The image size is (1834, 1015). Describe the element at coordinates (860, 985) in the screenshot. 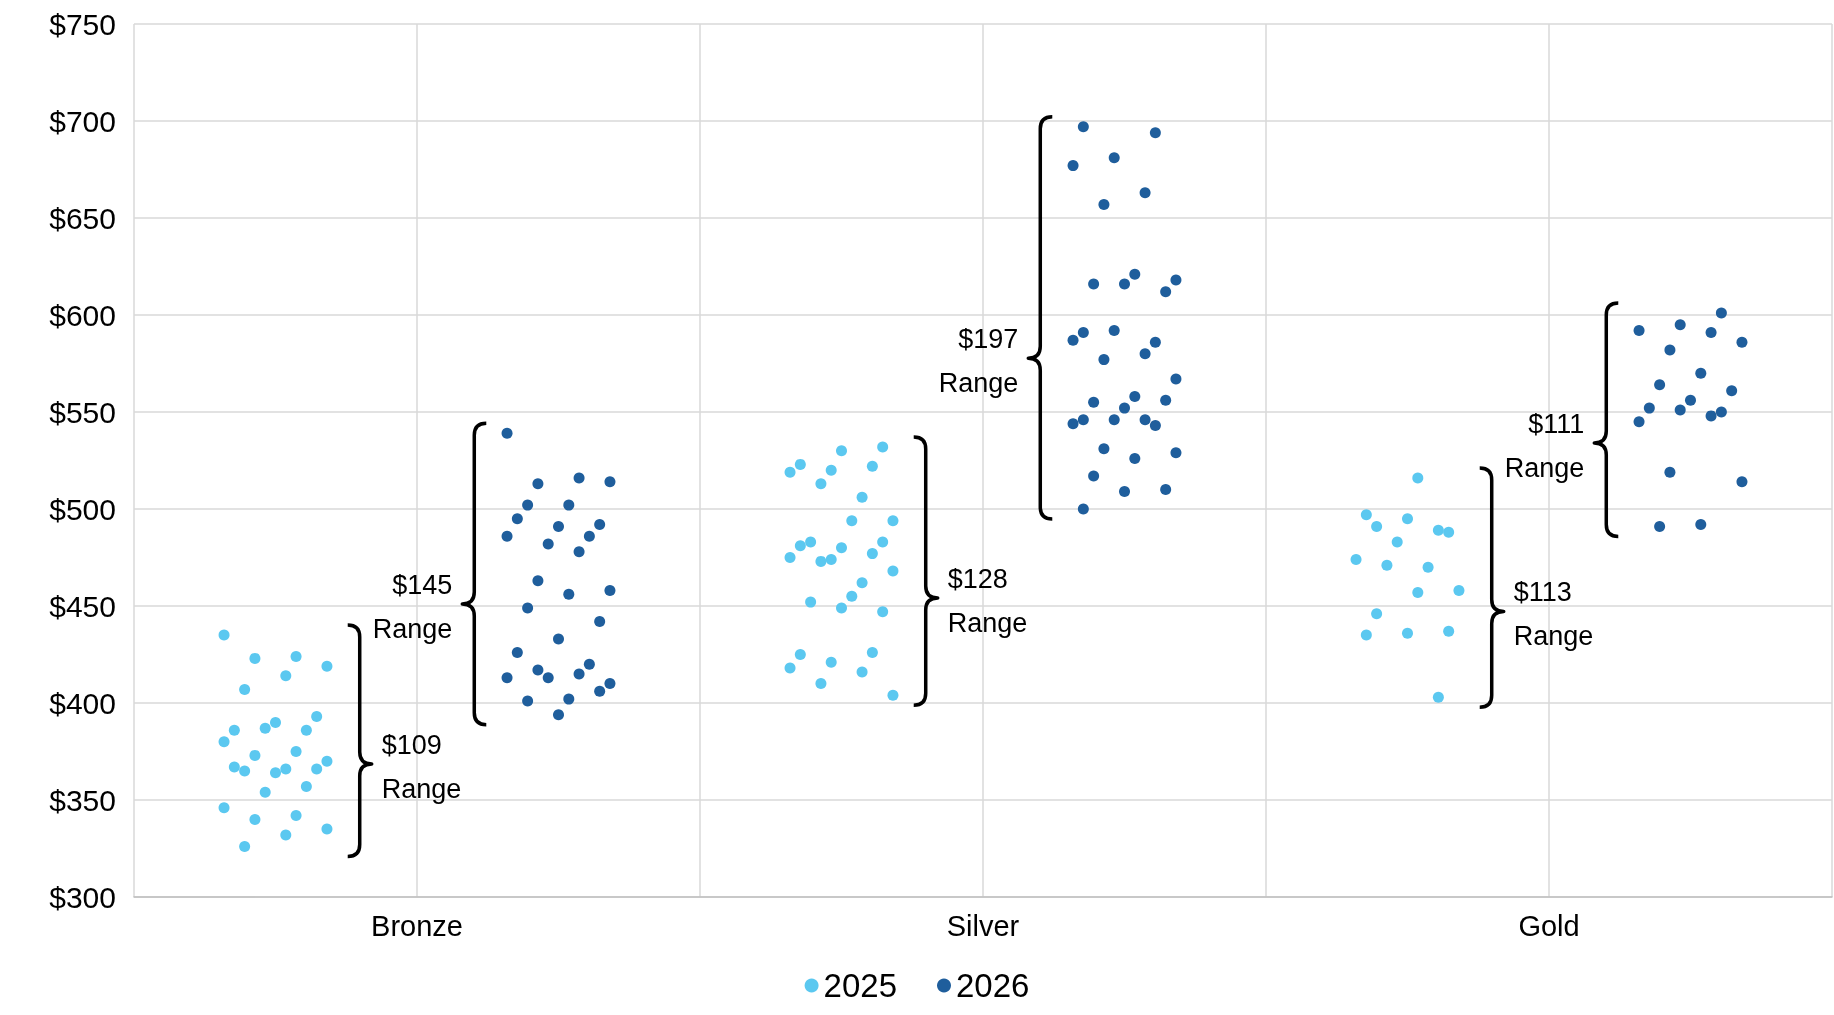

I see `legend-label: 2025` at that location.